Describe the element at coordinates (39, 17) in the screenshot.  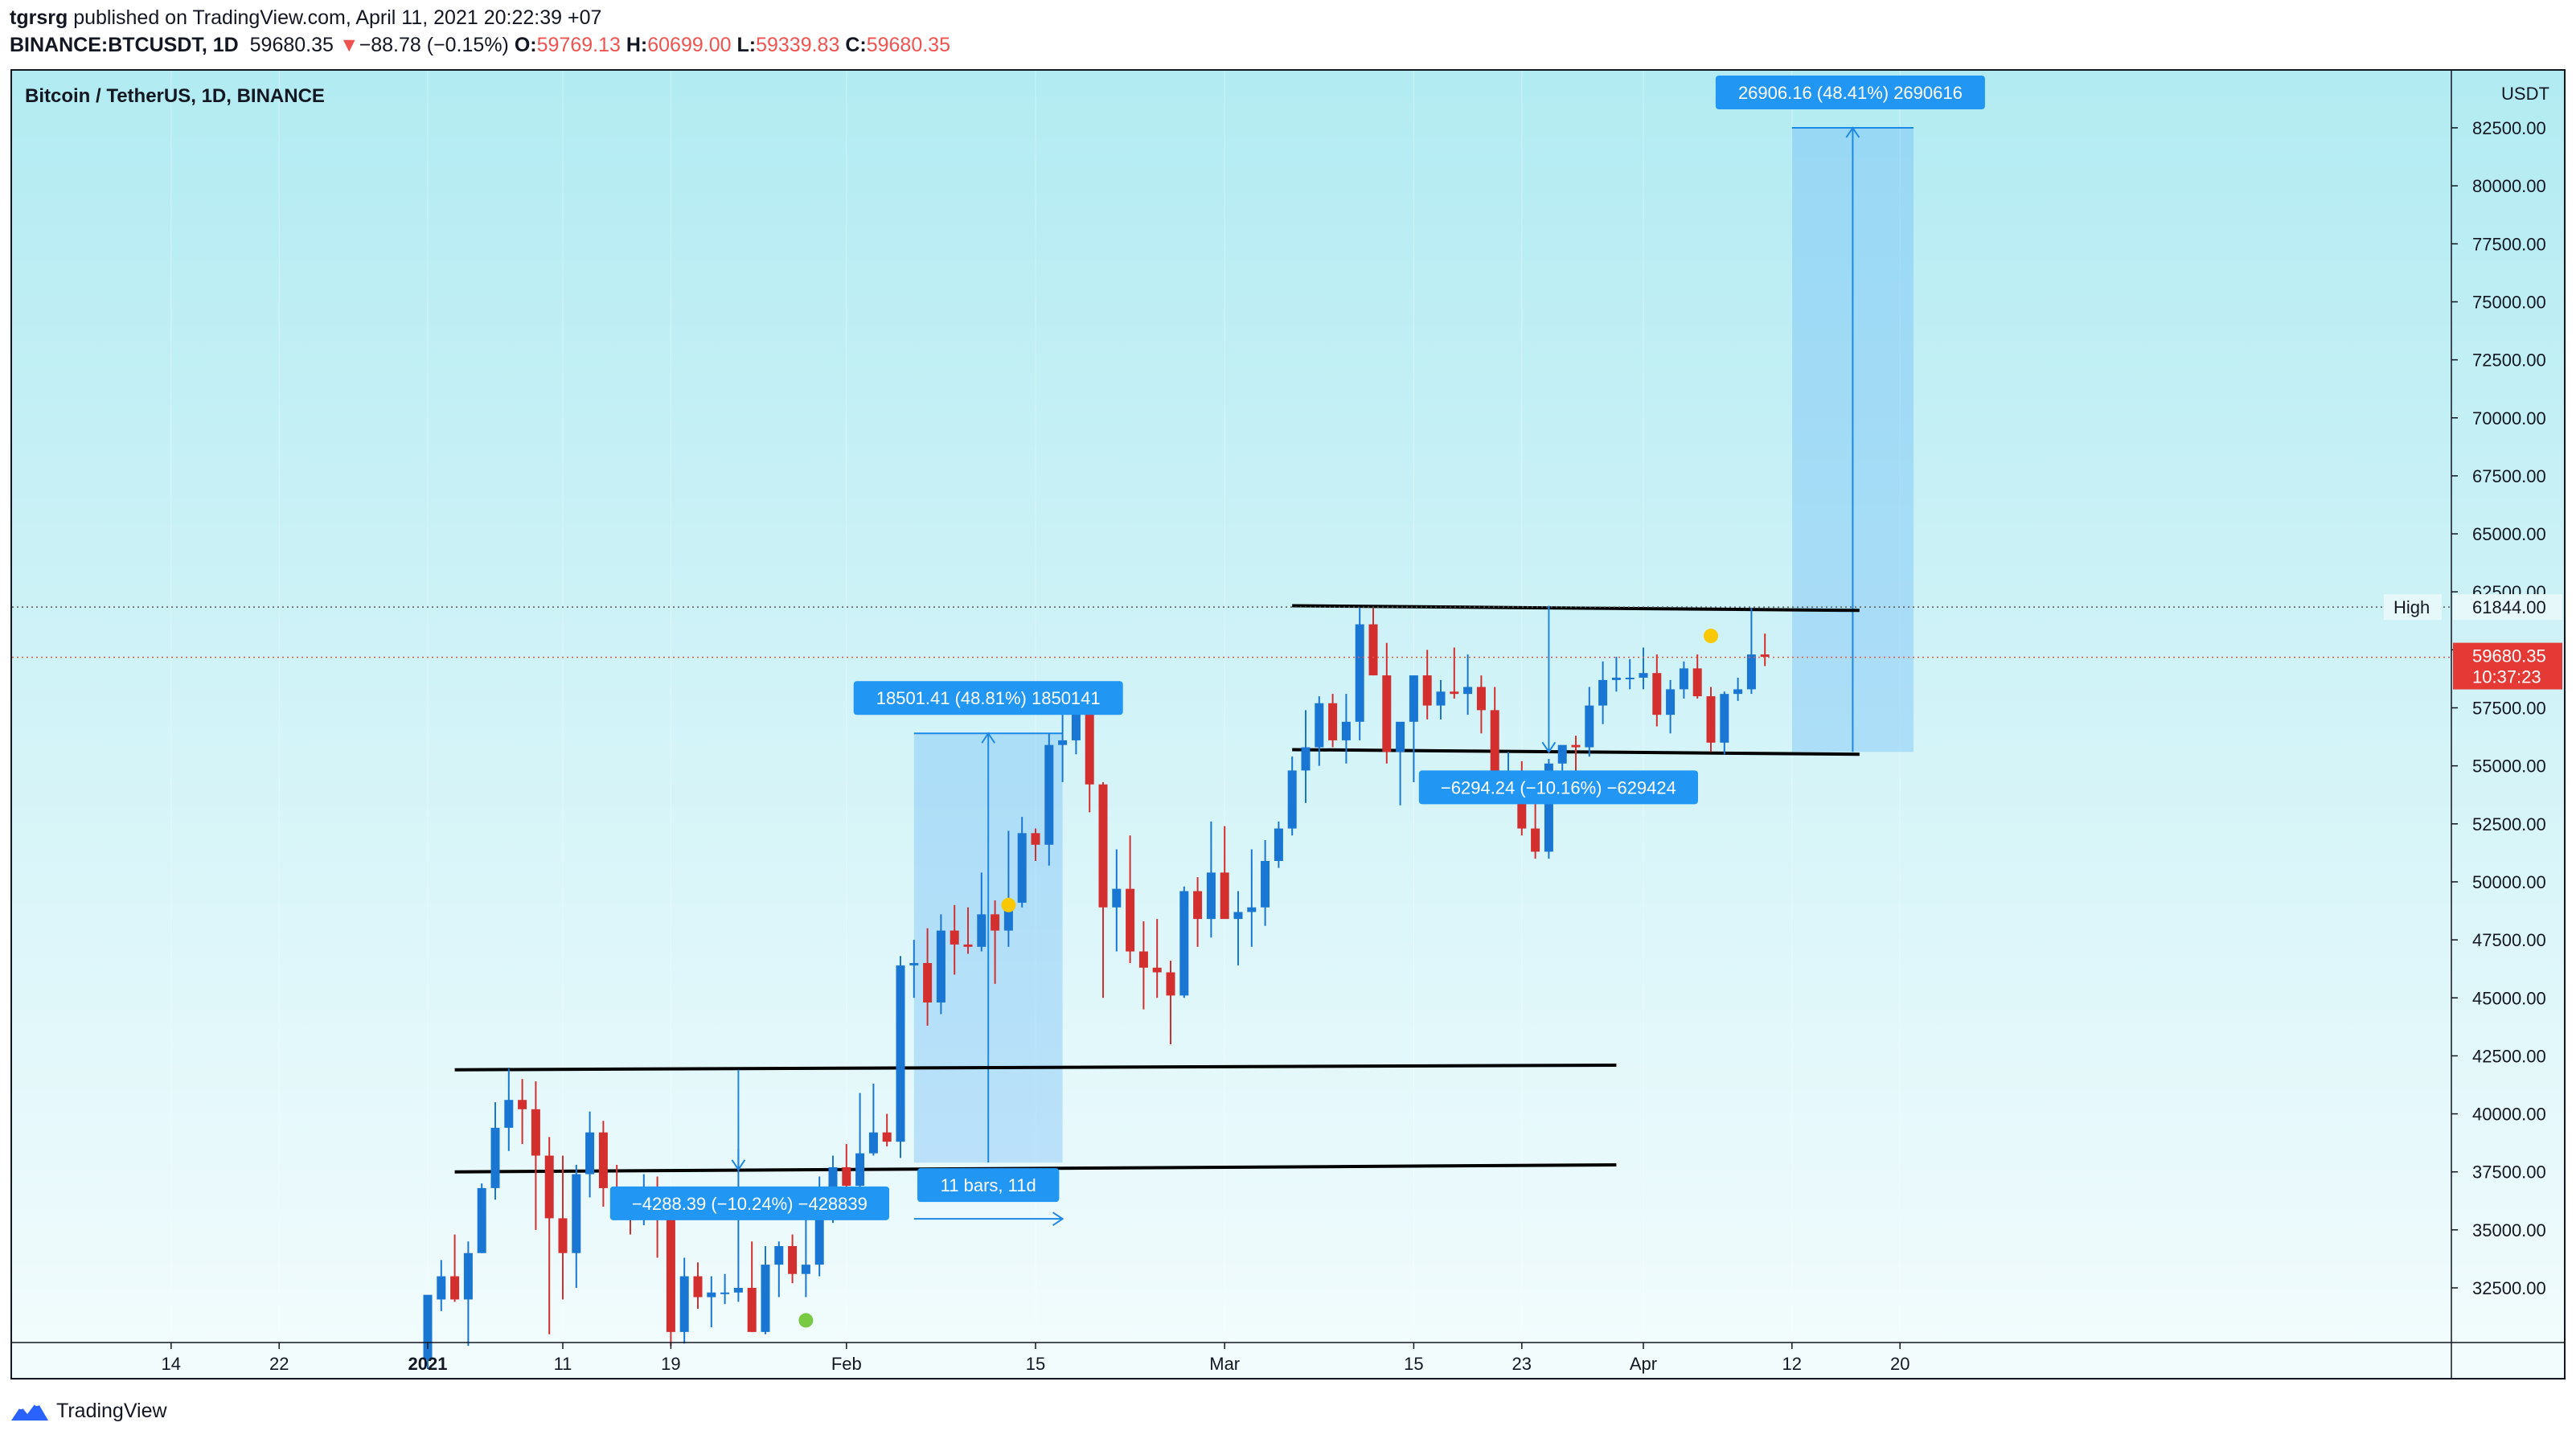
I see `author-link: tgrsrg` at that location.